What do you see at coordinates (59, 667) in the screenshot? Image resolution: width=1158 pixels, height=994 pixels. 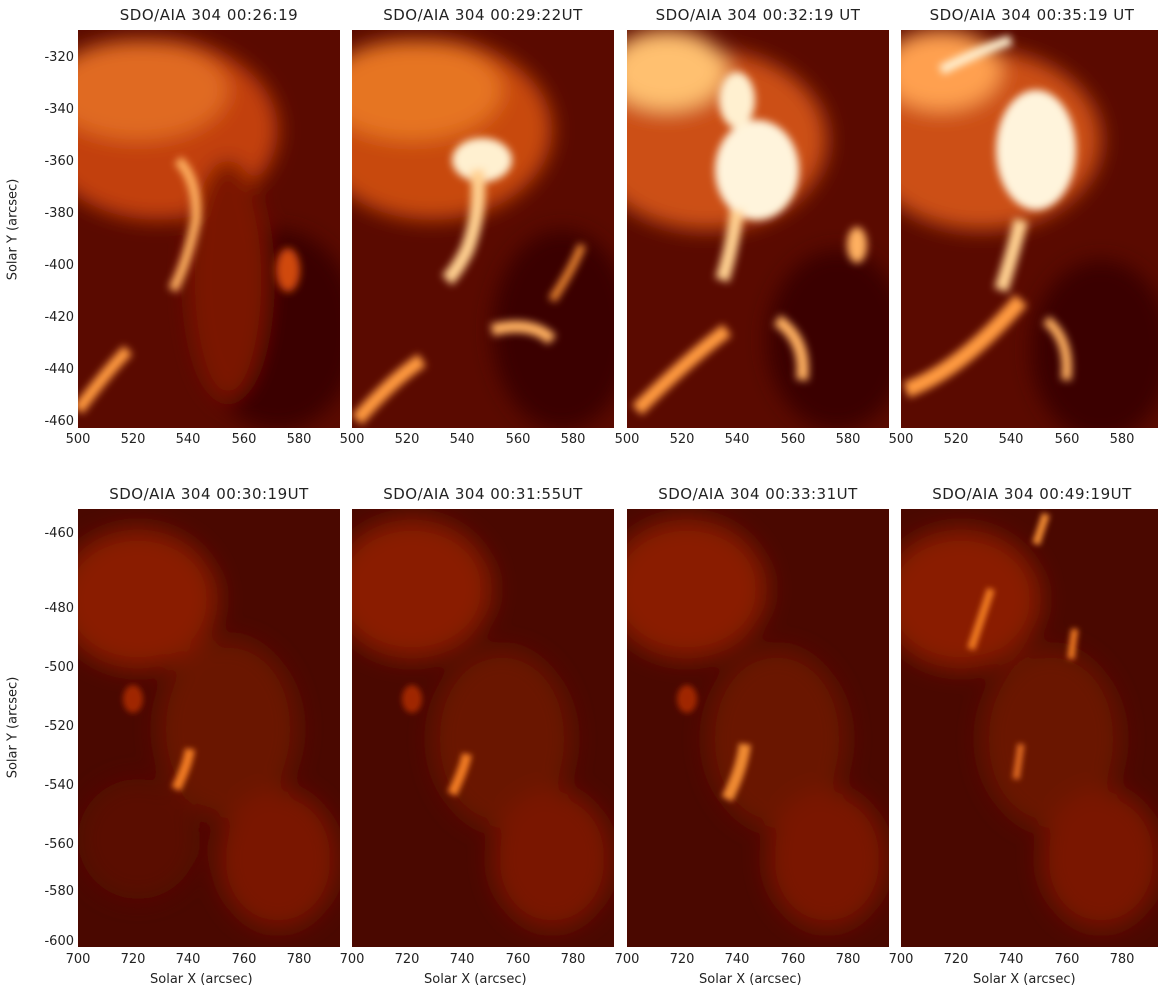 I see `y-tick-label: -500` at bounding box center [59, 667].